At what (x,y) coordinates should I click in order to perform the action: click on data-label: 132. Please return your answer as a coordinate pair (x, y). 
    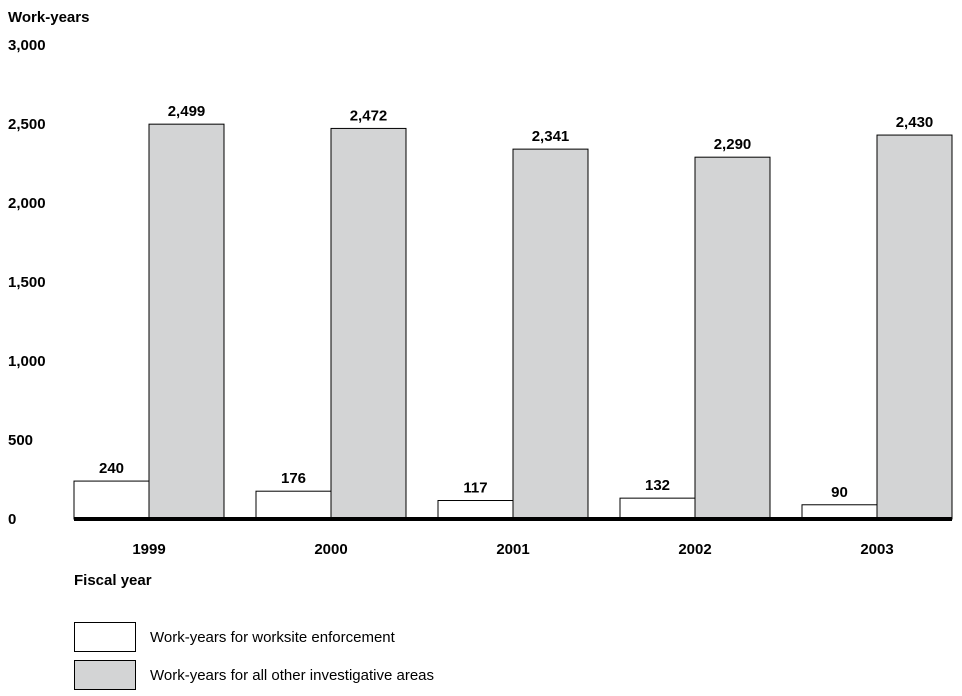
    Looking at the image, I should click on (657, 485).